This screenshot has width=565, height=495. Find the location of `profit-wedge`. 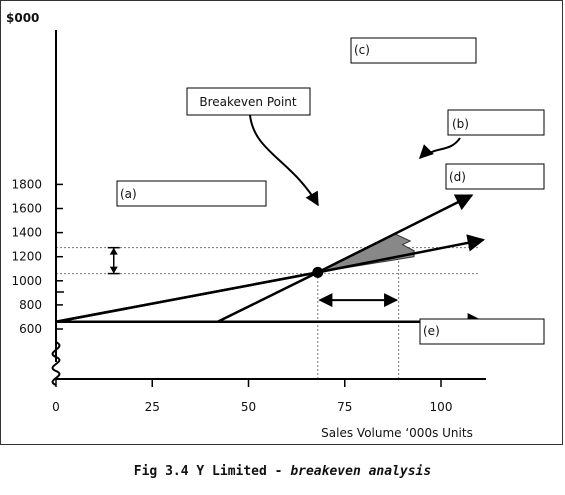

profit-wedge is located at coordinates (366, 253).